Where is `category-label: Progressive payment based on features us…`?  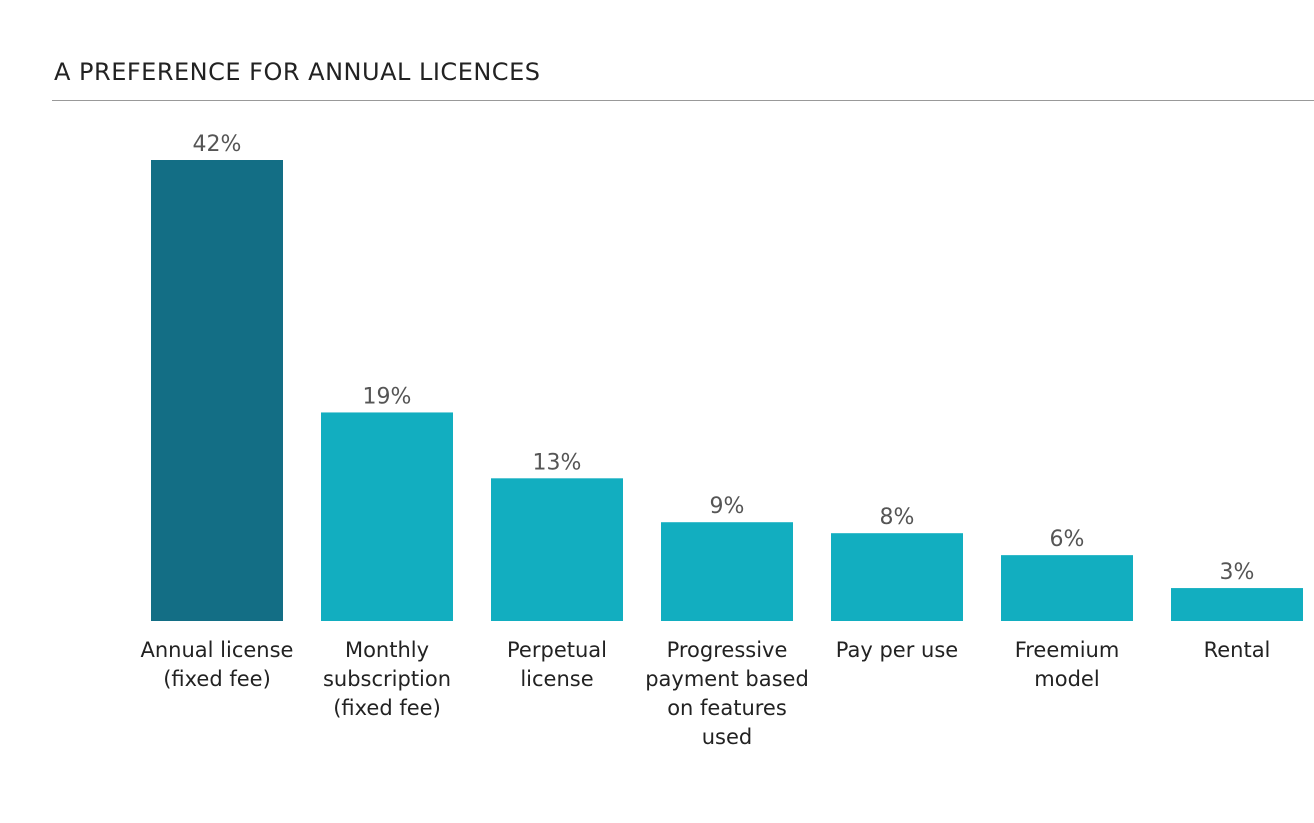 category-label: Progressive payment based on features us… is located at coordinates (727, 693).